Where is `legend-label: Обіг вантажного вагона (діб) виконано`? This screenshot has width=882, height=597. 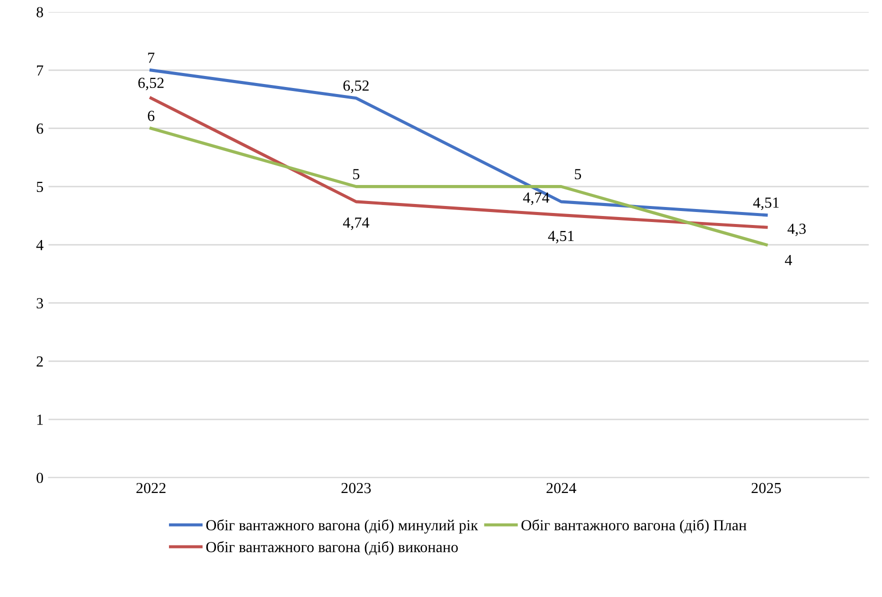
legend-label: Обіг вантажного вагона (діб) виконано is located at coordinates (332, 548).